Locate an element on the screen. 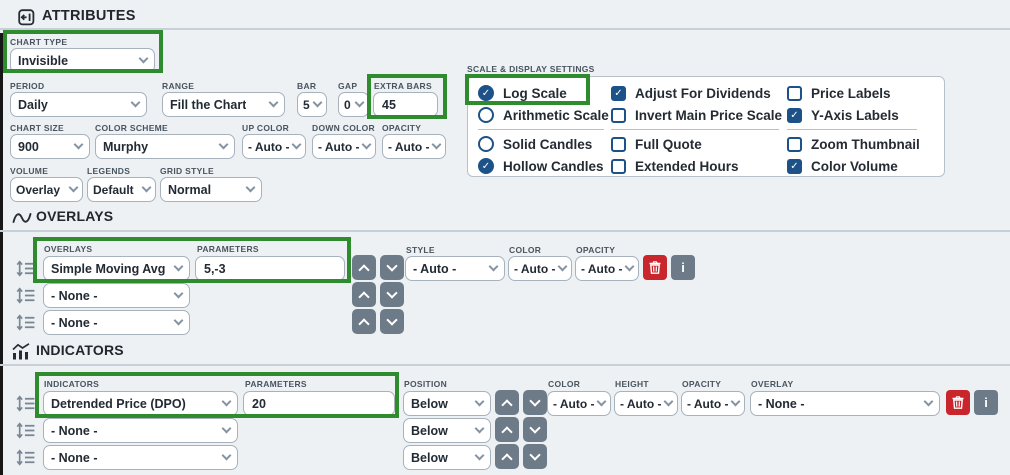  checkbox-checked-icon: ✓ is located at coordinates (618, 93).